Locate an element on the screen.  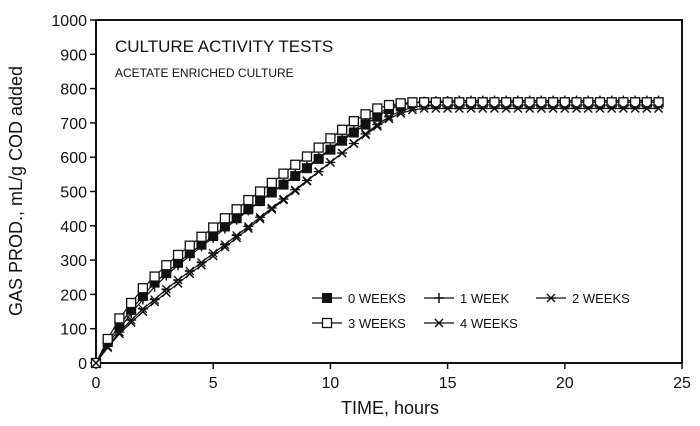
y-tick-label: 400 is located at coordinates (73, 227).